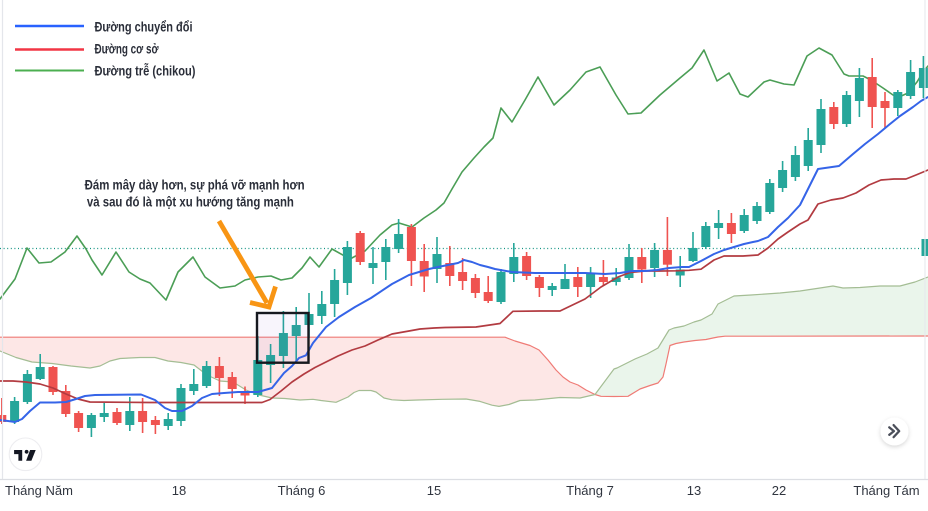 The height and width of the screenshot is (511, 928). What do you see at coordinates (144, 26) in the screenshot?
I see `svg-text: Đường chuyển đổi` at bounding box center [144, 26].